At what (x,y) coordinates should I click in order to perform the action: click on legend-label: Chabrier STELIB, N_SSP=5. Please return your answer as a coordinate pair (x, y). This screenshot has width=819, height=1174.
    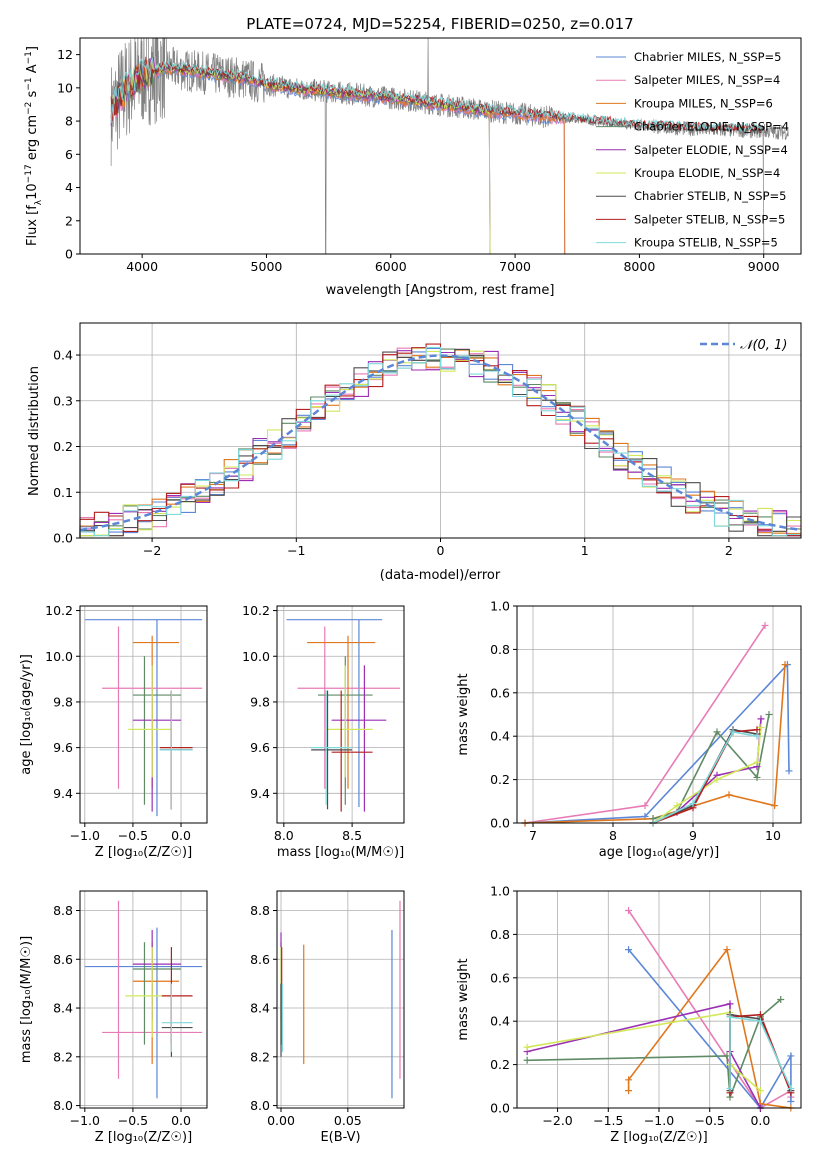
    Looking at the image, I should click on (710, 196).